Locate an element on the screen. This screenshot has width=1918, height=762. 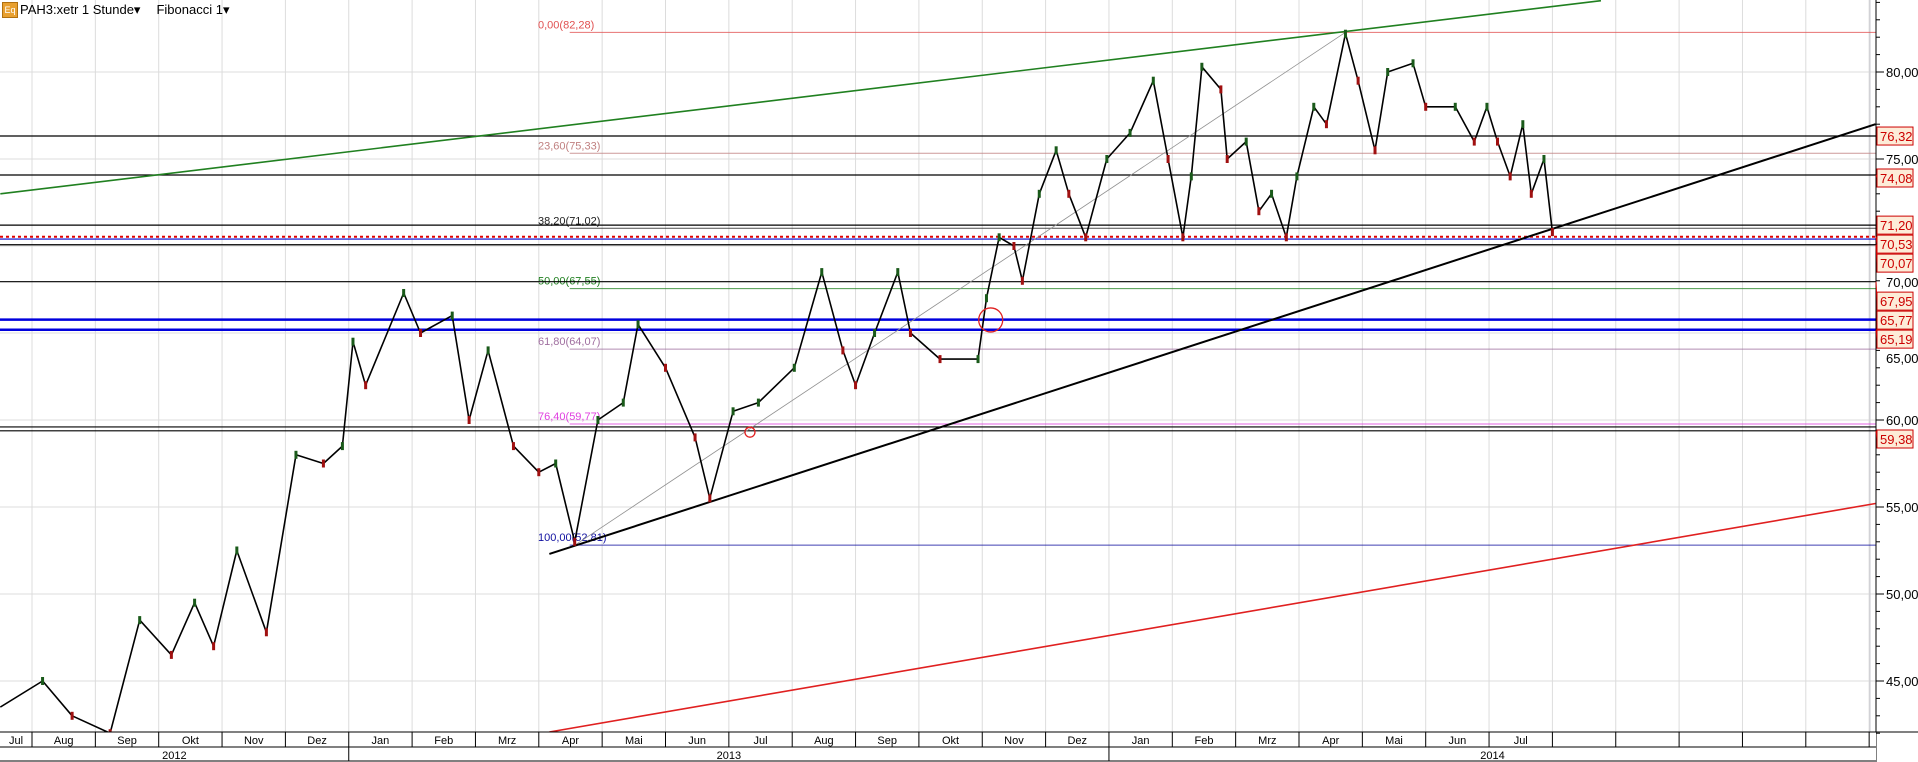
price-level-label: 70,07 is located at coordinates (1896, 263).